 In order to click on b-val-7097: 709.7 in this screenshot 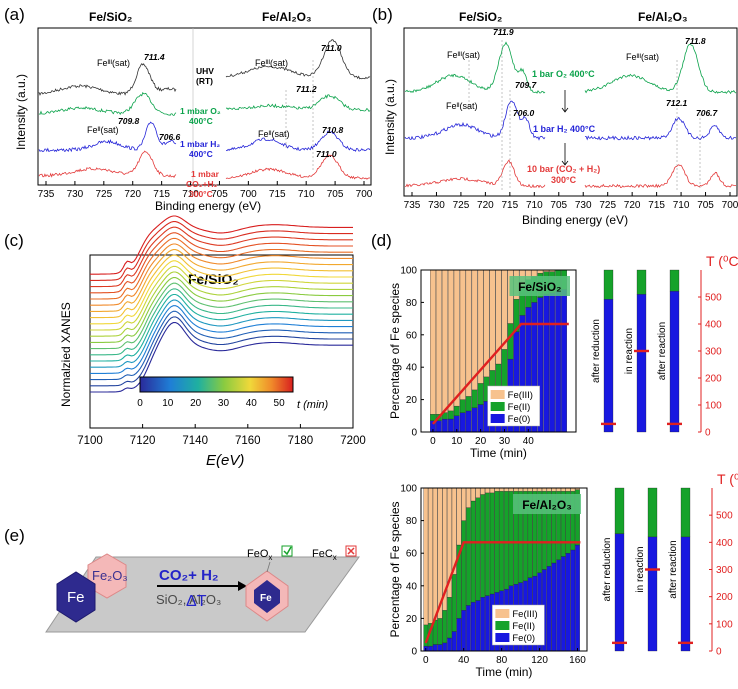, I will do `click(526, 85)`.